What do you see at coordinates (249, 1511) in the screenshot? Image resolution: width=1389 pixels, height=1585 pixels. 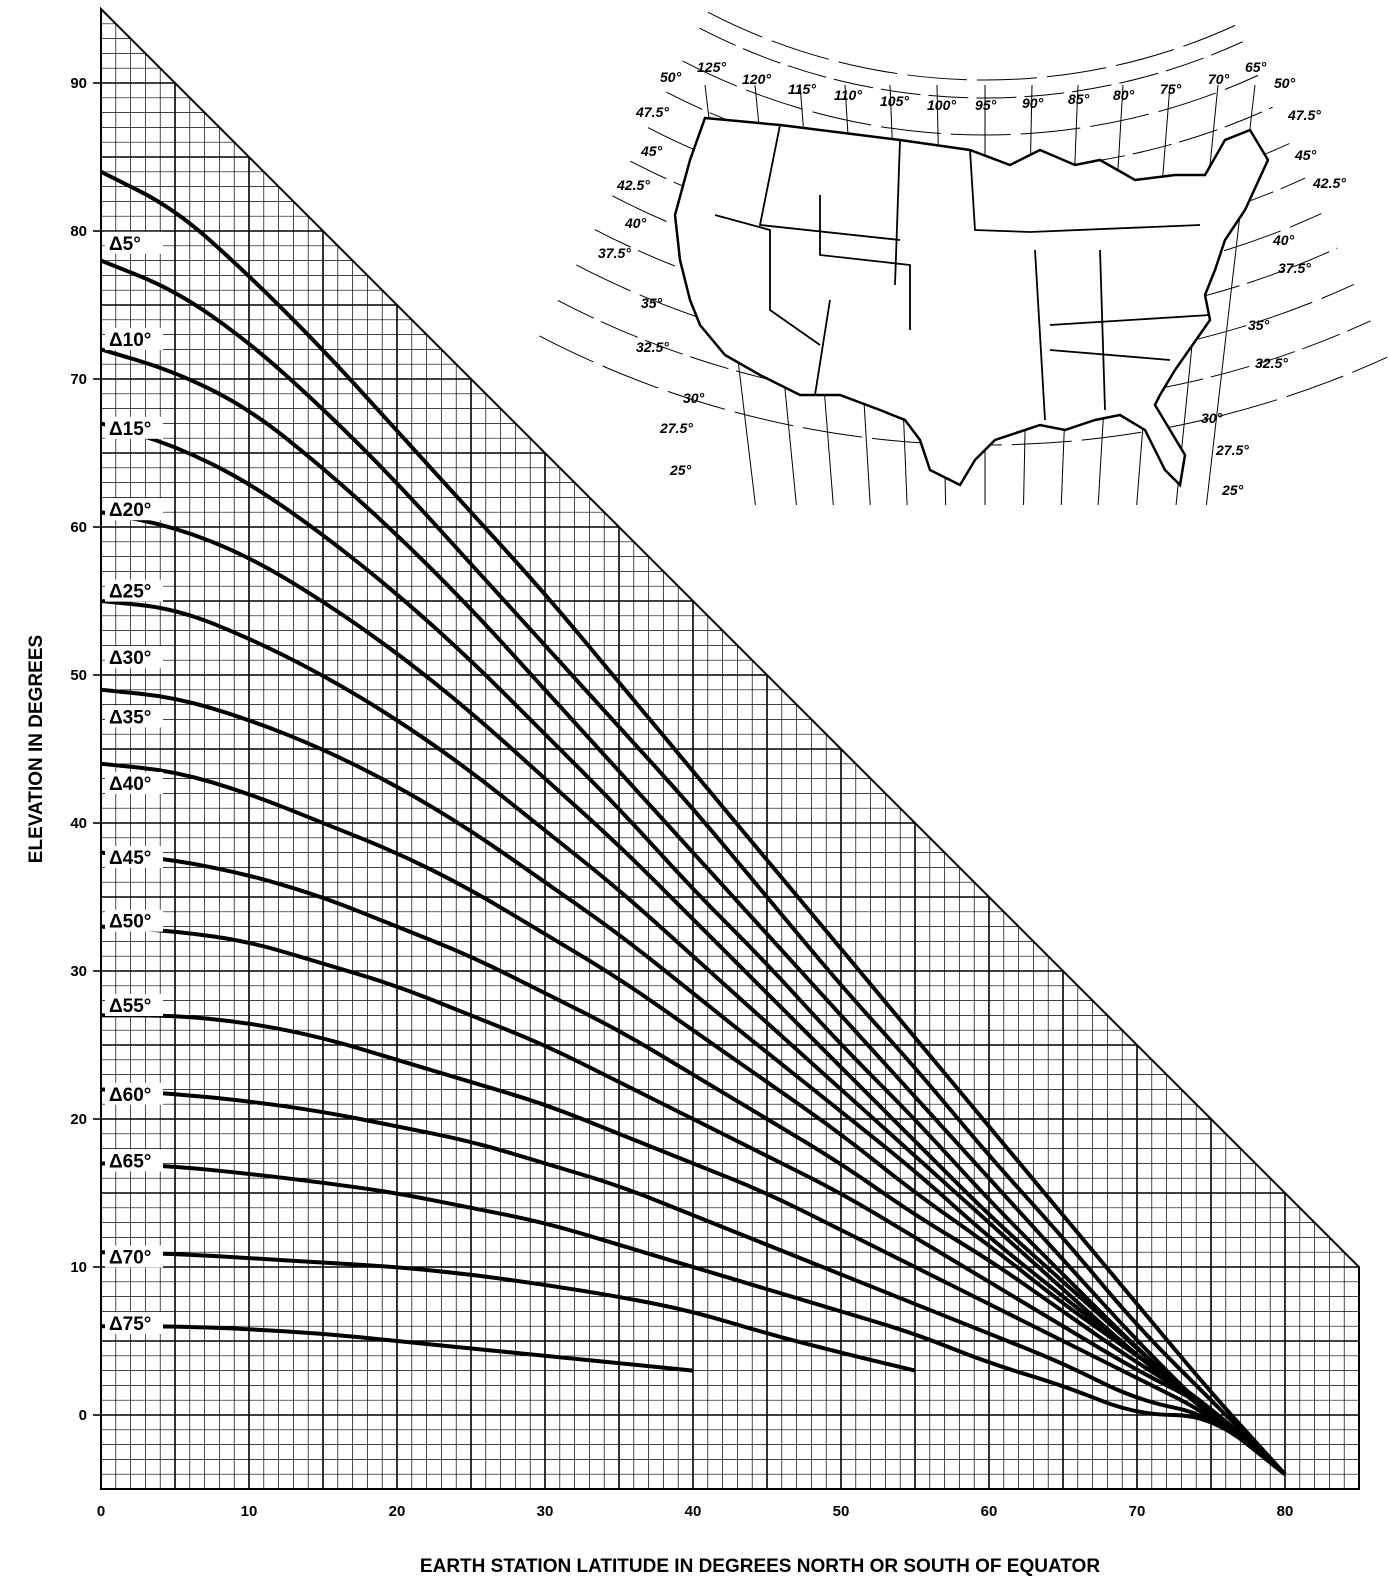 I see `x-tick-label: 10` at bounding box center [249, 1511].